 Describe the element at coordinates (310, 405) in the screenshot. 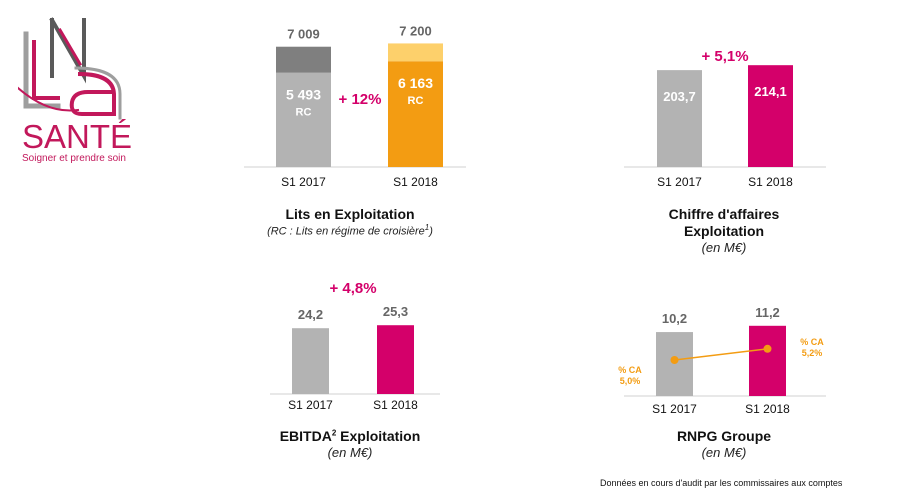

I see `chart-ebitda-tick-label: S1 2017` at that location.